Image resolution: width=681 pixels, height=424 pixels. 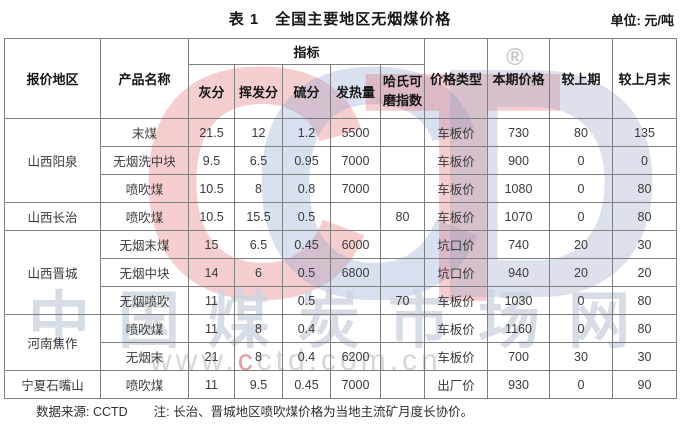 I want to click on header-region: 报价地区, so click(x=52, y=78).